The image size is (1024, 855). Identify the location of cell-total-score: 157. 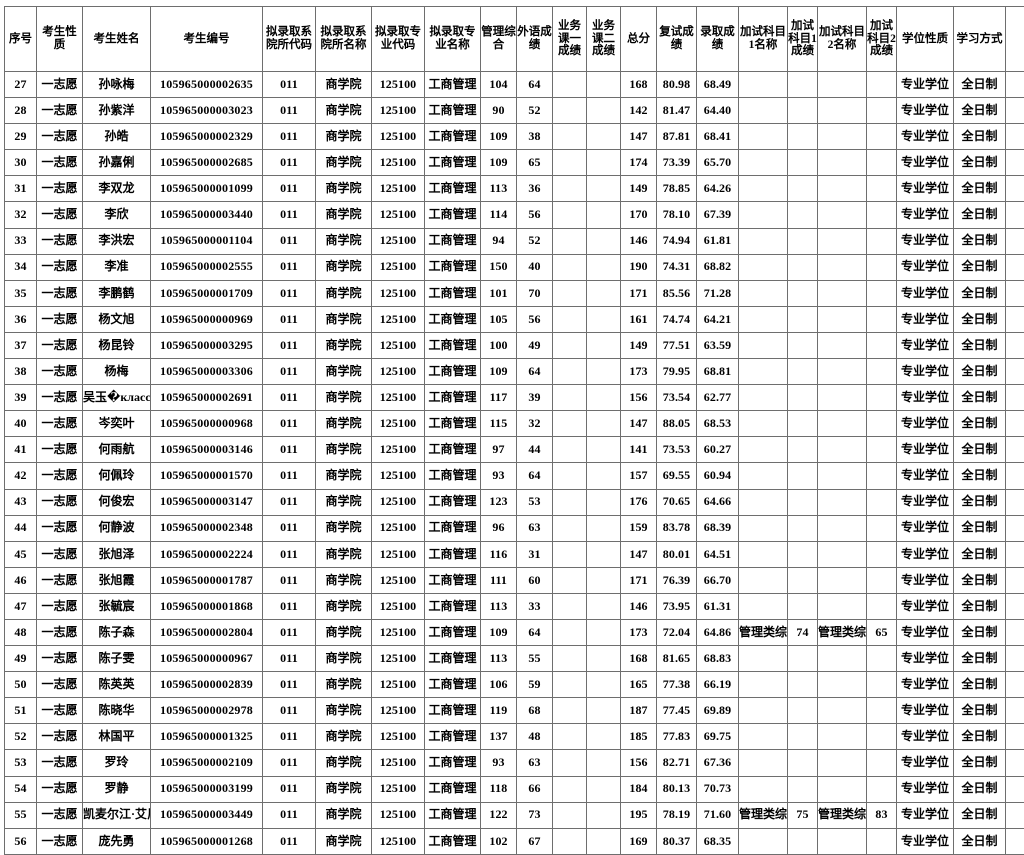
(639, 476).